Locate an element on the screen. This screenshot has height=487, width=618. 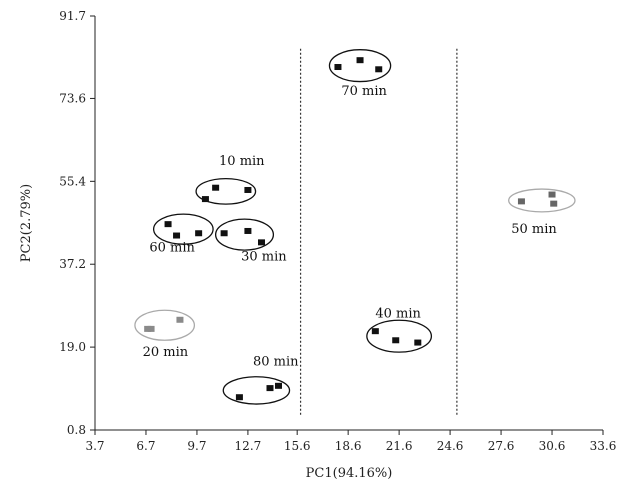
y-tick-label: 37.2 is located at coordinates (72, 264).